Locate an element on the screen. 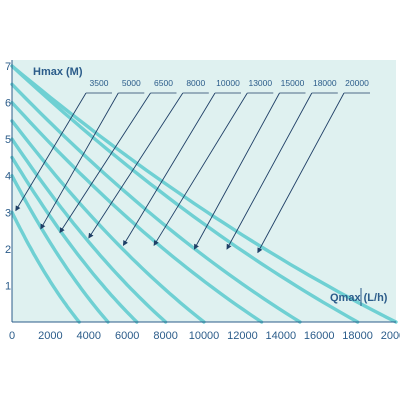 The width and height of the screenshot is (400, 400). y-tick-label: 4 is located at coordinates (8, 177).